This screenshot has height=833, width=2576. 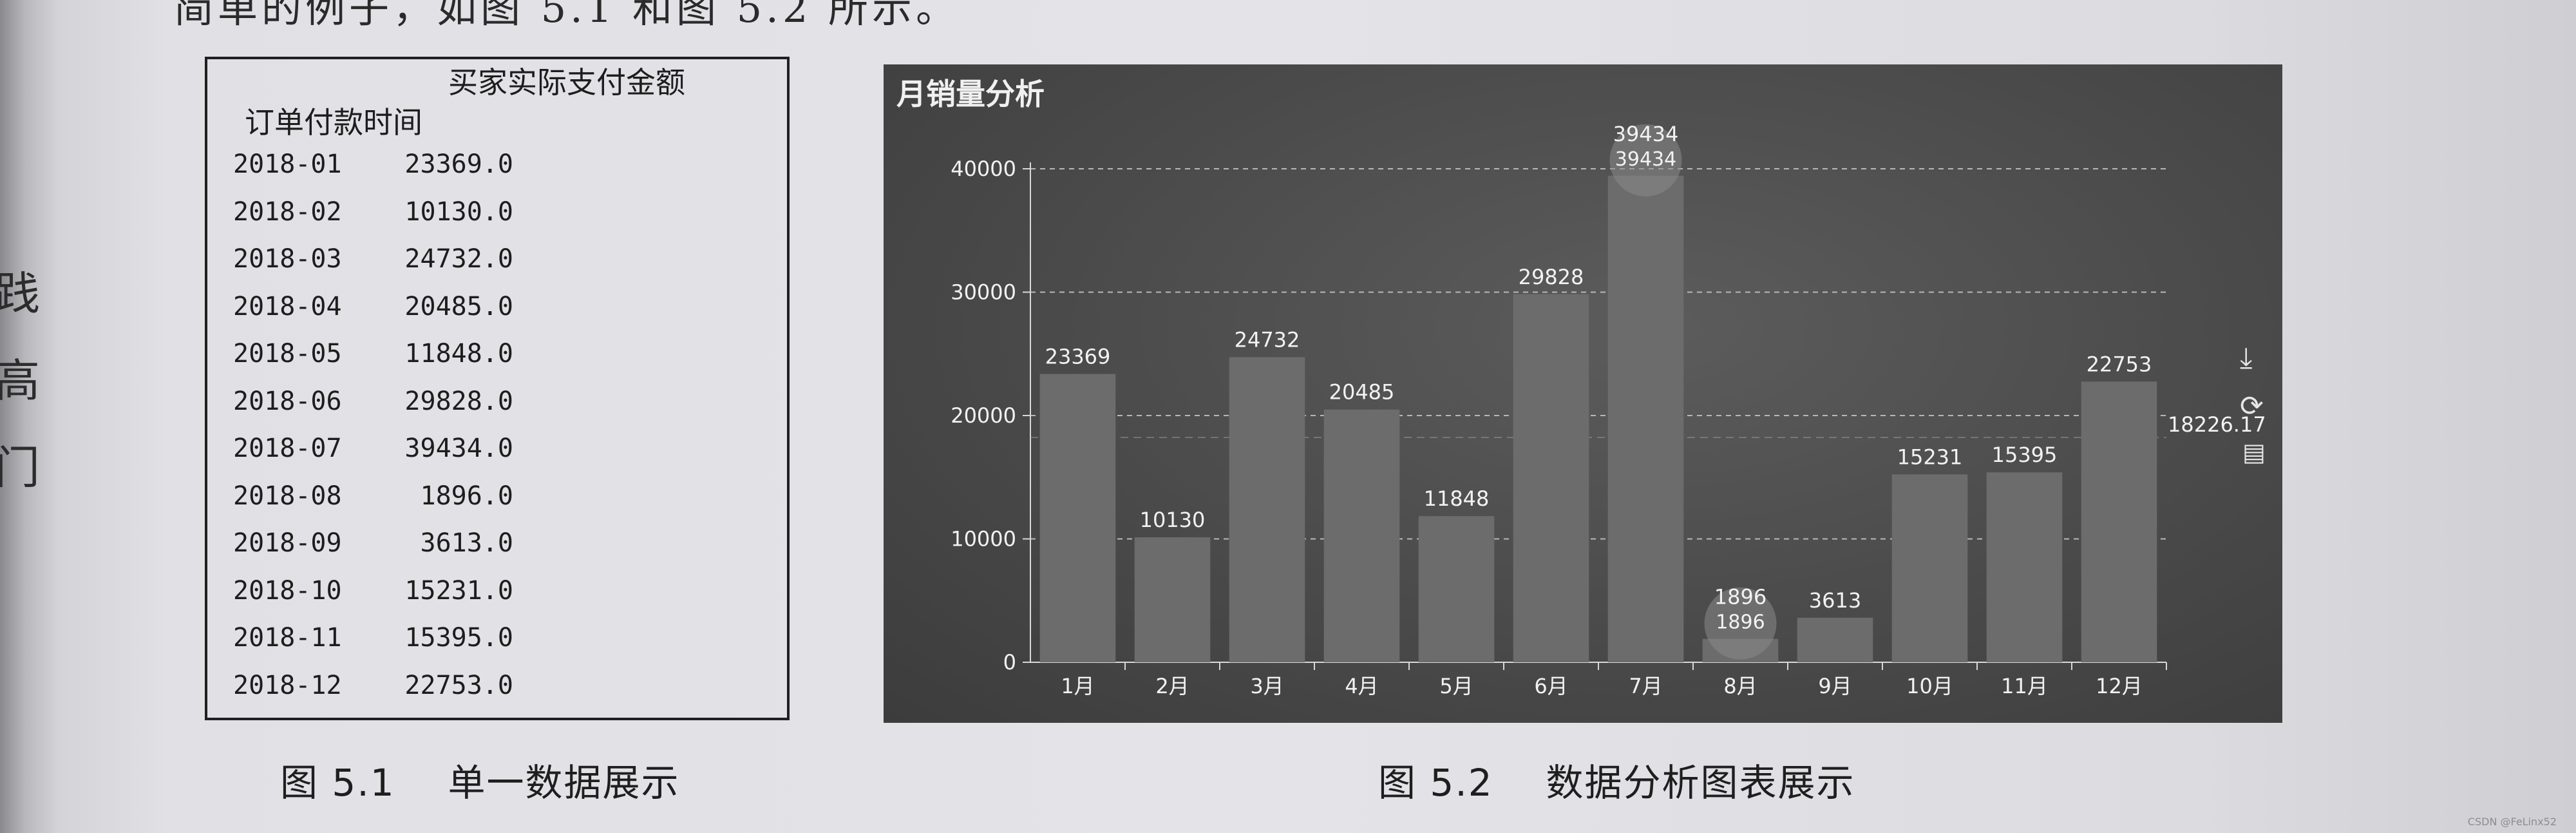 What do you see at coordinates (2252, 406) in the screenshot?
I see `refresh-icon: ⟳` at bounding box center [2252, 406].